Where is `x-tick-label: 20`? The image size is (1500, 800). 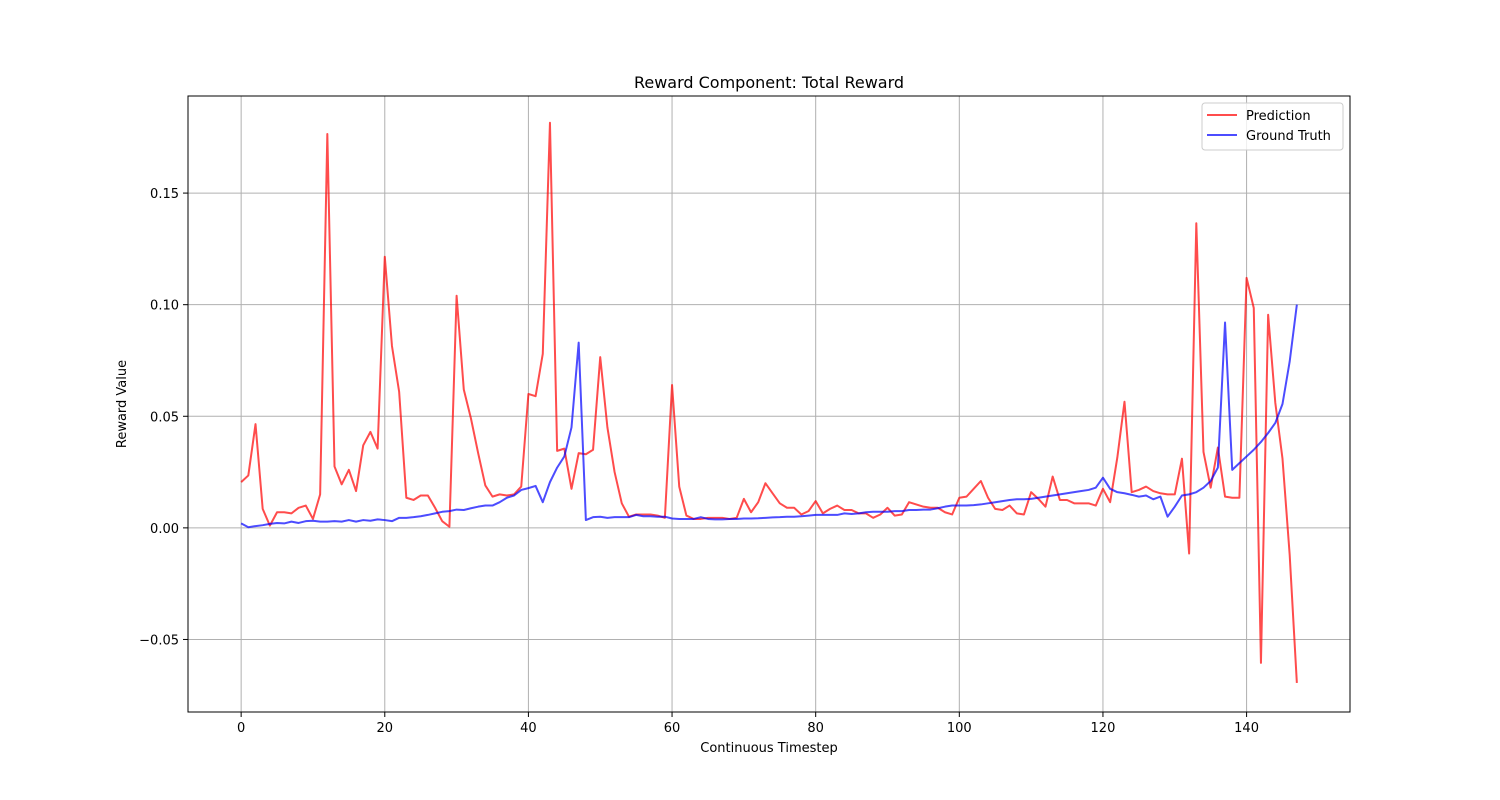 x-tick-label: 20 is located at coordinates (385, 728).